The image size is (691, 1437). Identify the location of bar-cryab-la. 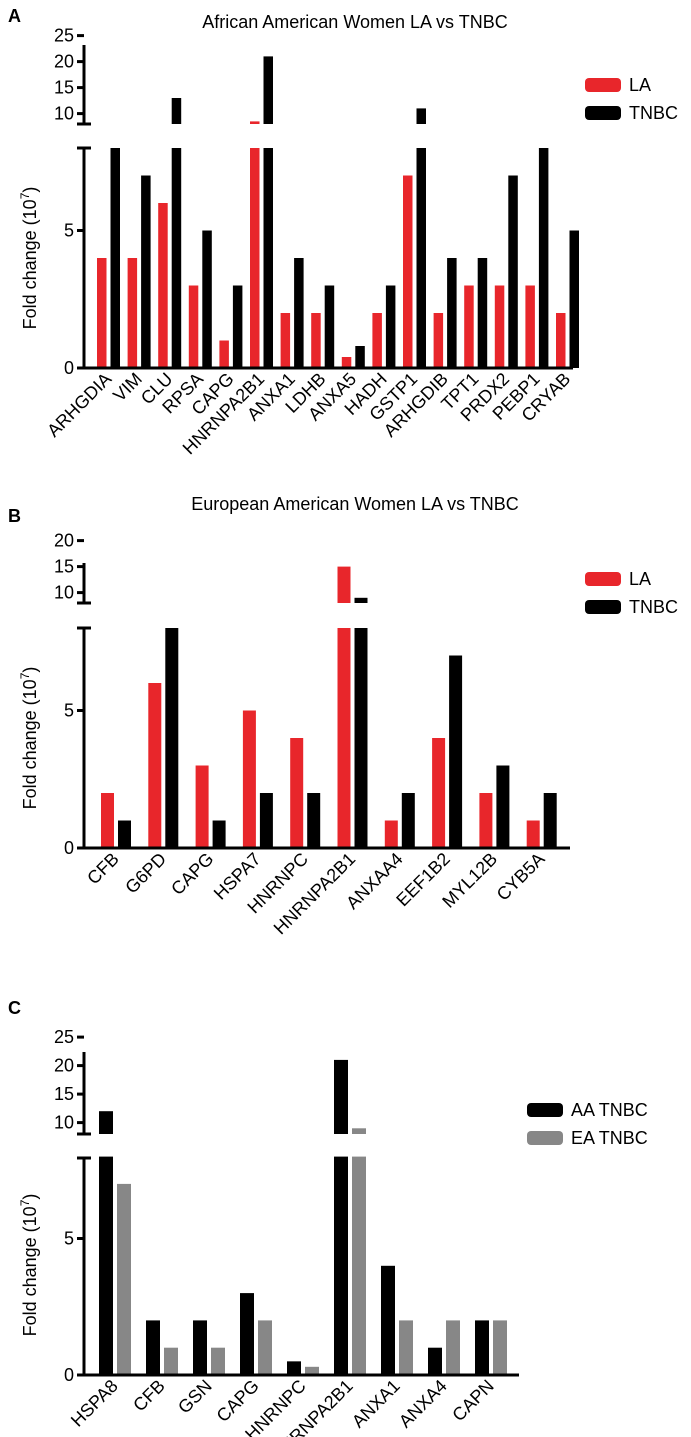
(561, 340).